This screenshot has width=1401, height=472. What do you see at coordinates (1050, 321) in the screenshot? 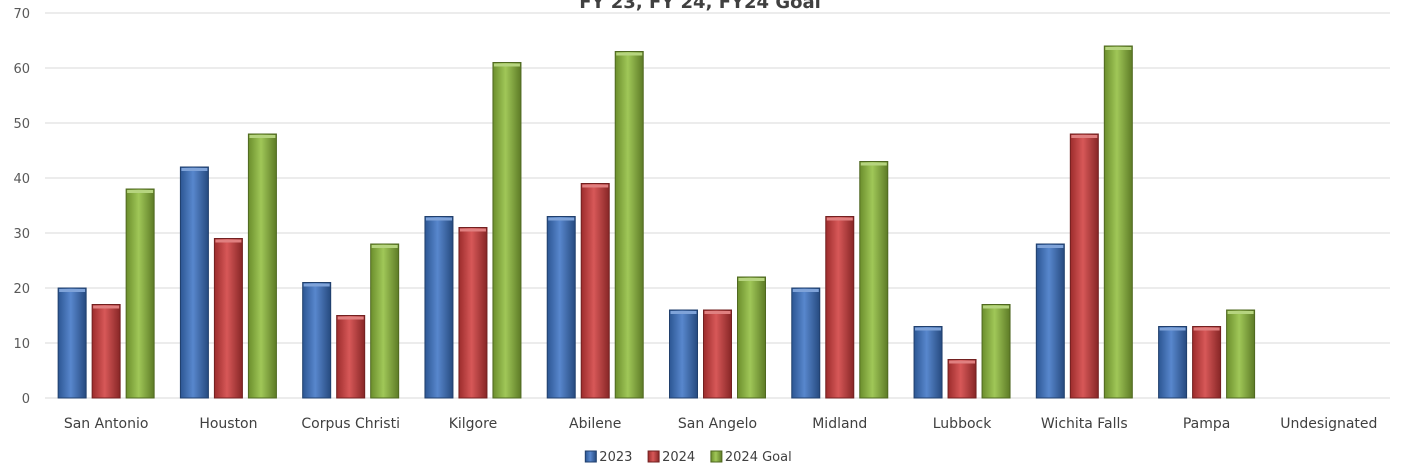
I see `bar-wichita-falls-2023` at bounding box center [1050, 321].